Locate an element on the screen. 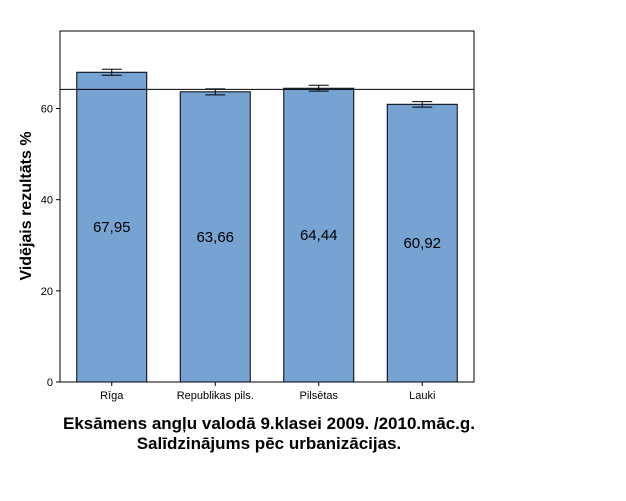 The width and height of the screenshot is (626, 501). bar-value-label: 64,44 is located at coordinates (319, 235).